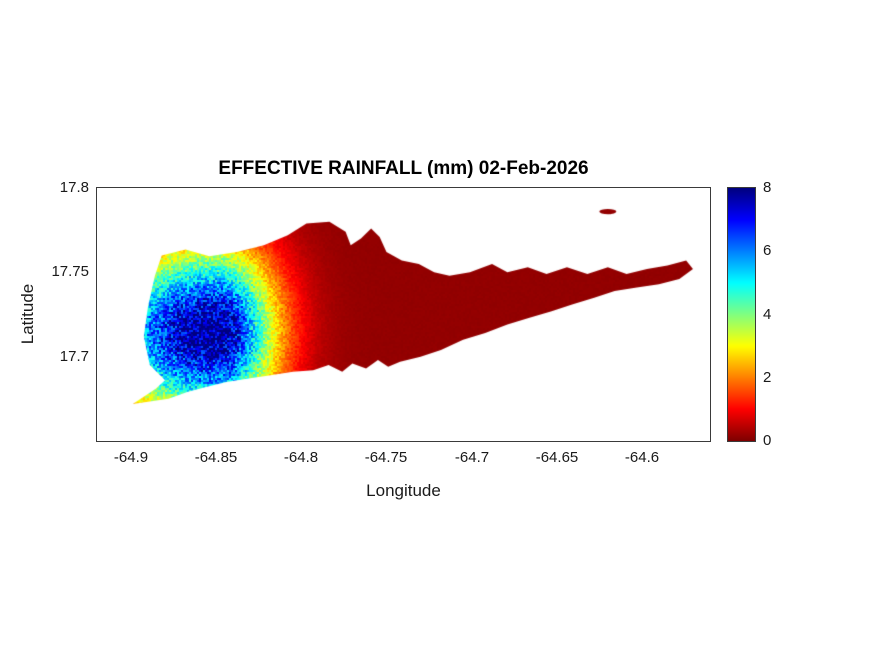 Image resolution: width=875 pixels, height=656 pixels. Describe the element at coordinates (642, 457) in the screenshot. I see `x-tick-label: -64.6` at that location.